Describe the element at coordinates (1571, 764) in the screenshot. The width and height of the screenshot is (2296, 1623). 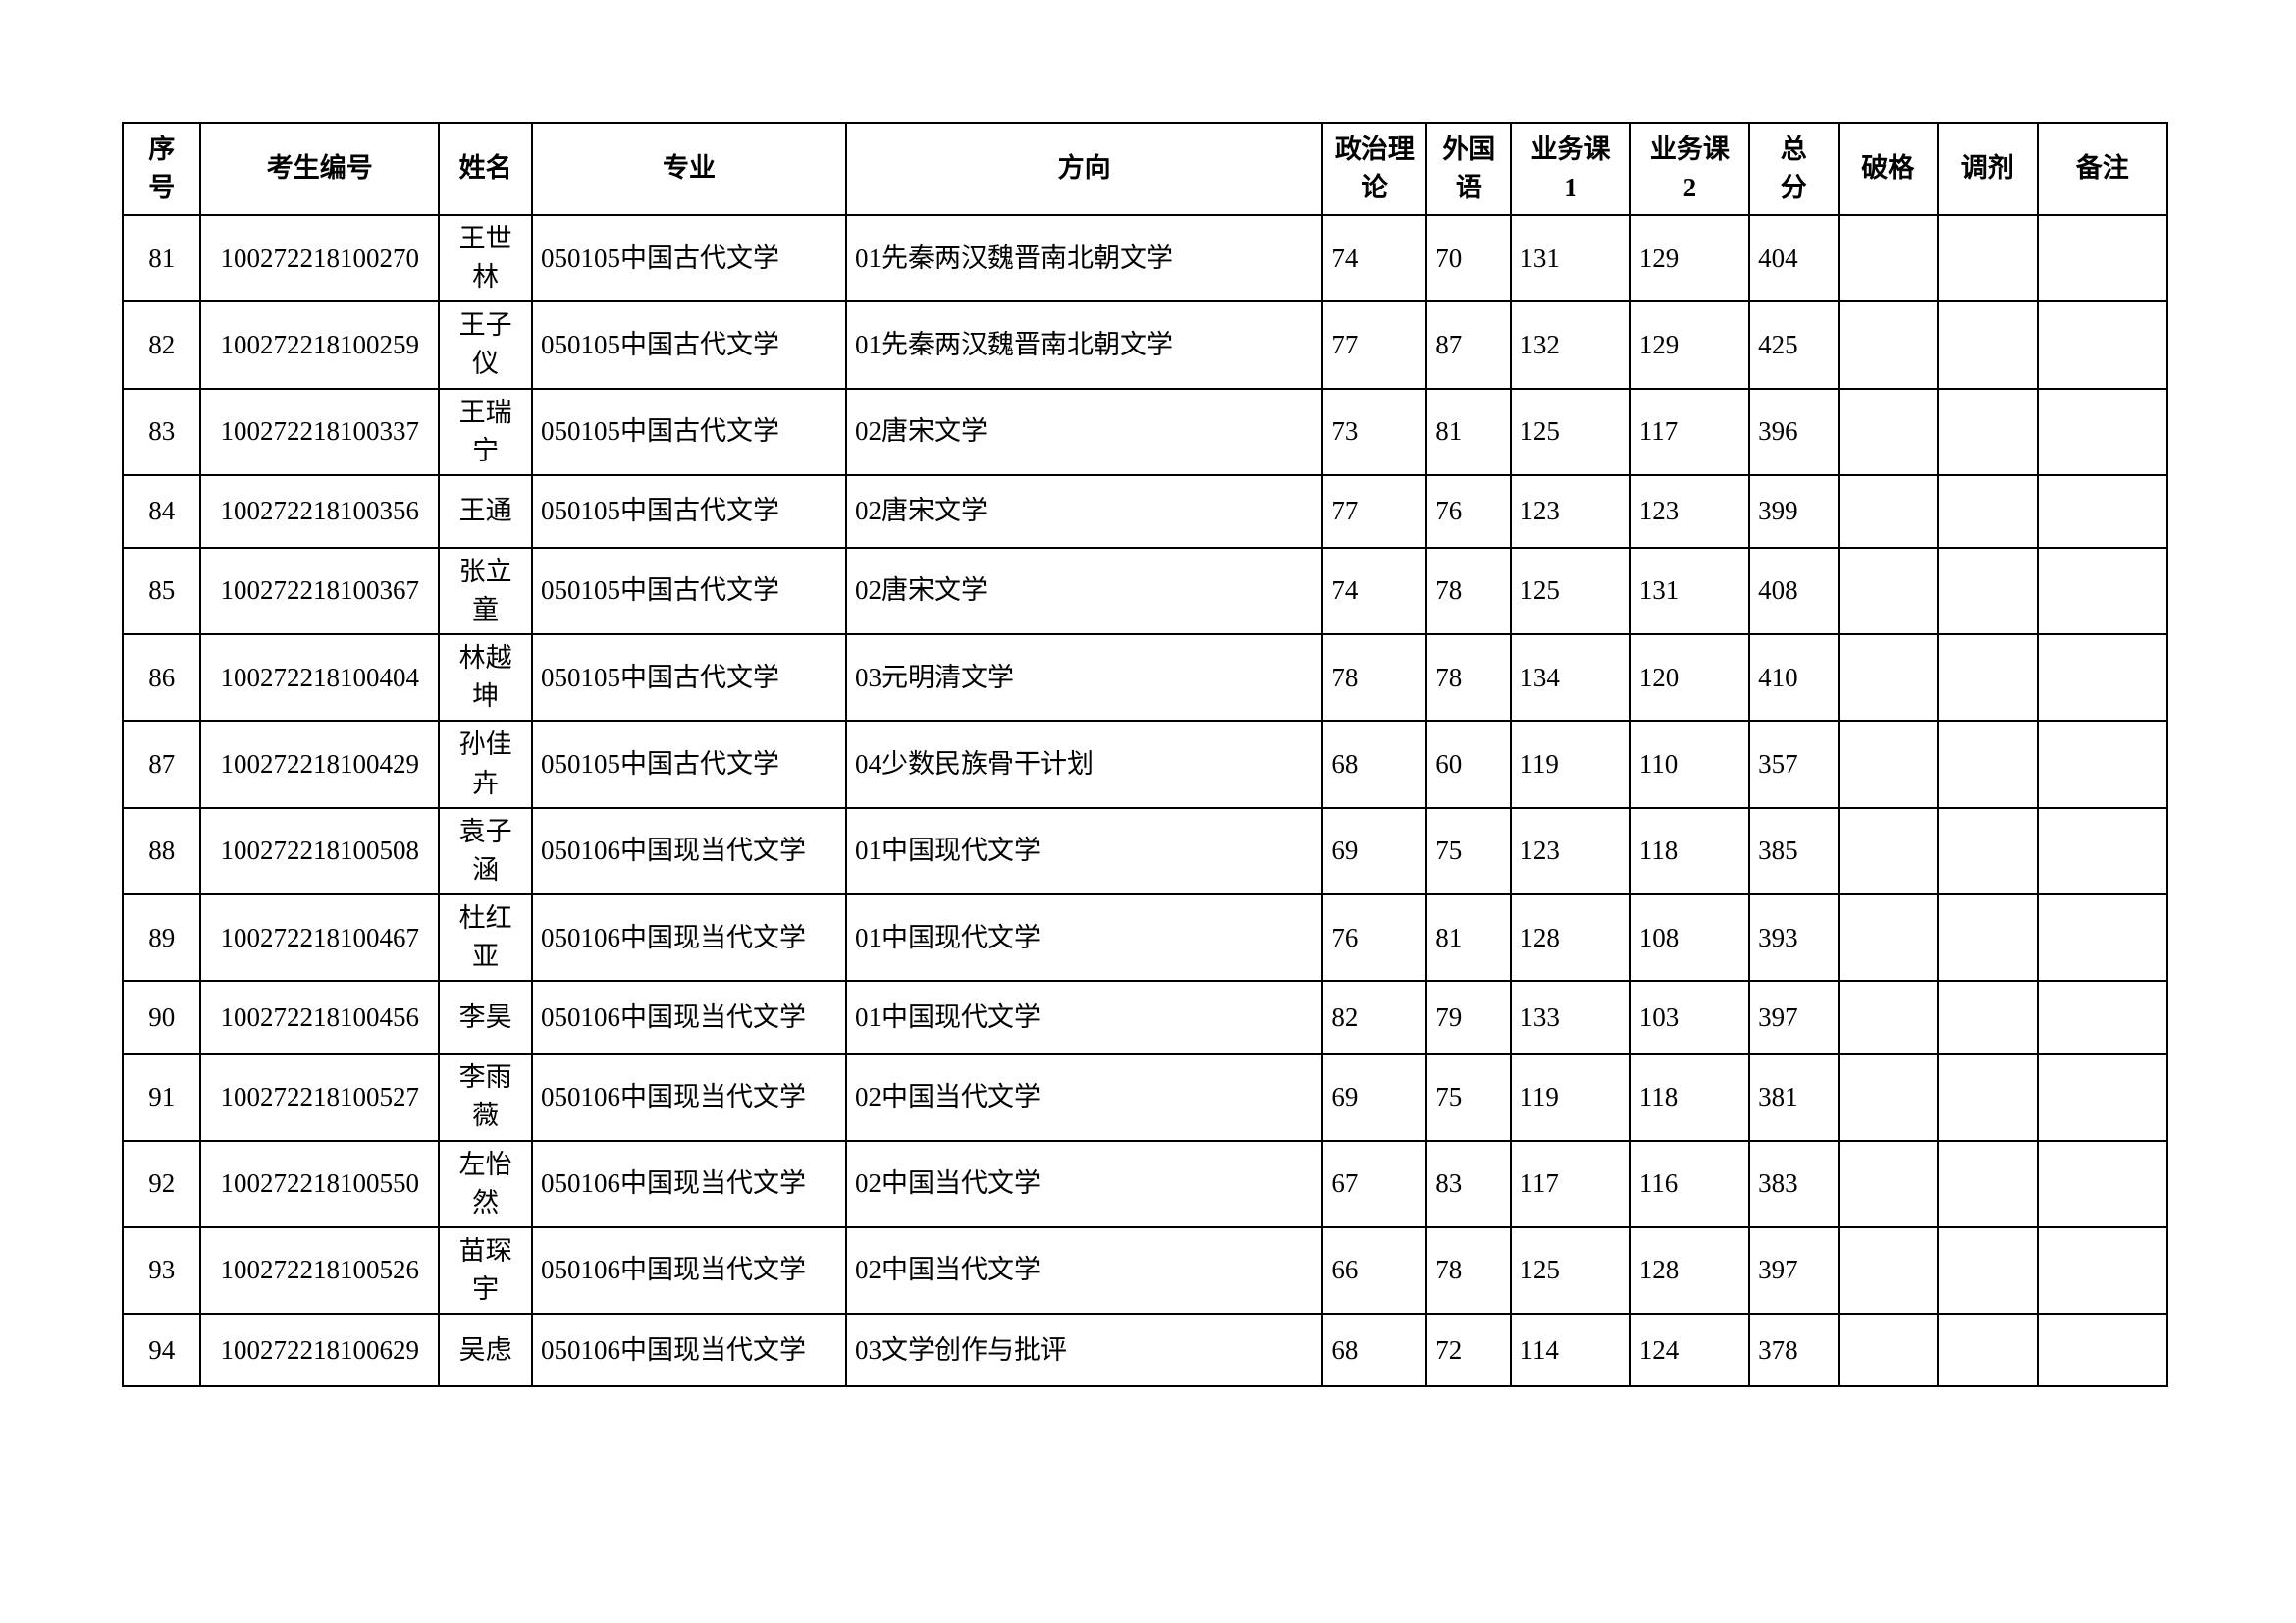
I see `cell-prof1-score: 119` at that location.